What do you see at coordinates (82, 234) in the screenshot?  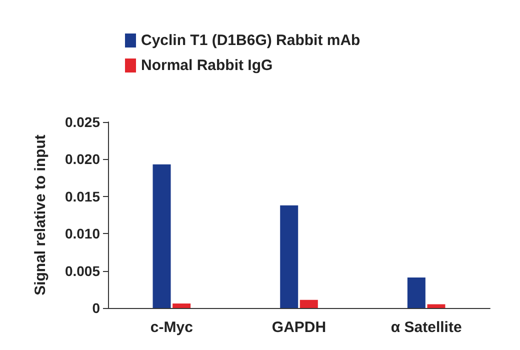 I see `y-tick-label: 0.010` at bounding box center [82, 234].